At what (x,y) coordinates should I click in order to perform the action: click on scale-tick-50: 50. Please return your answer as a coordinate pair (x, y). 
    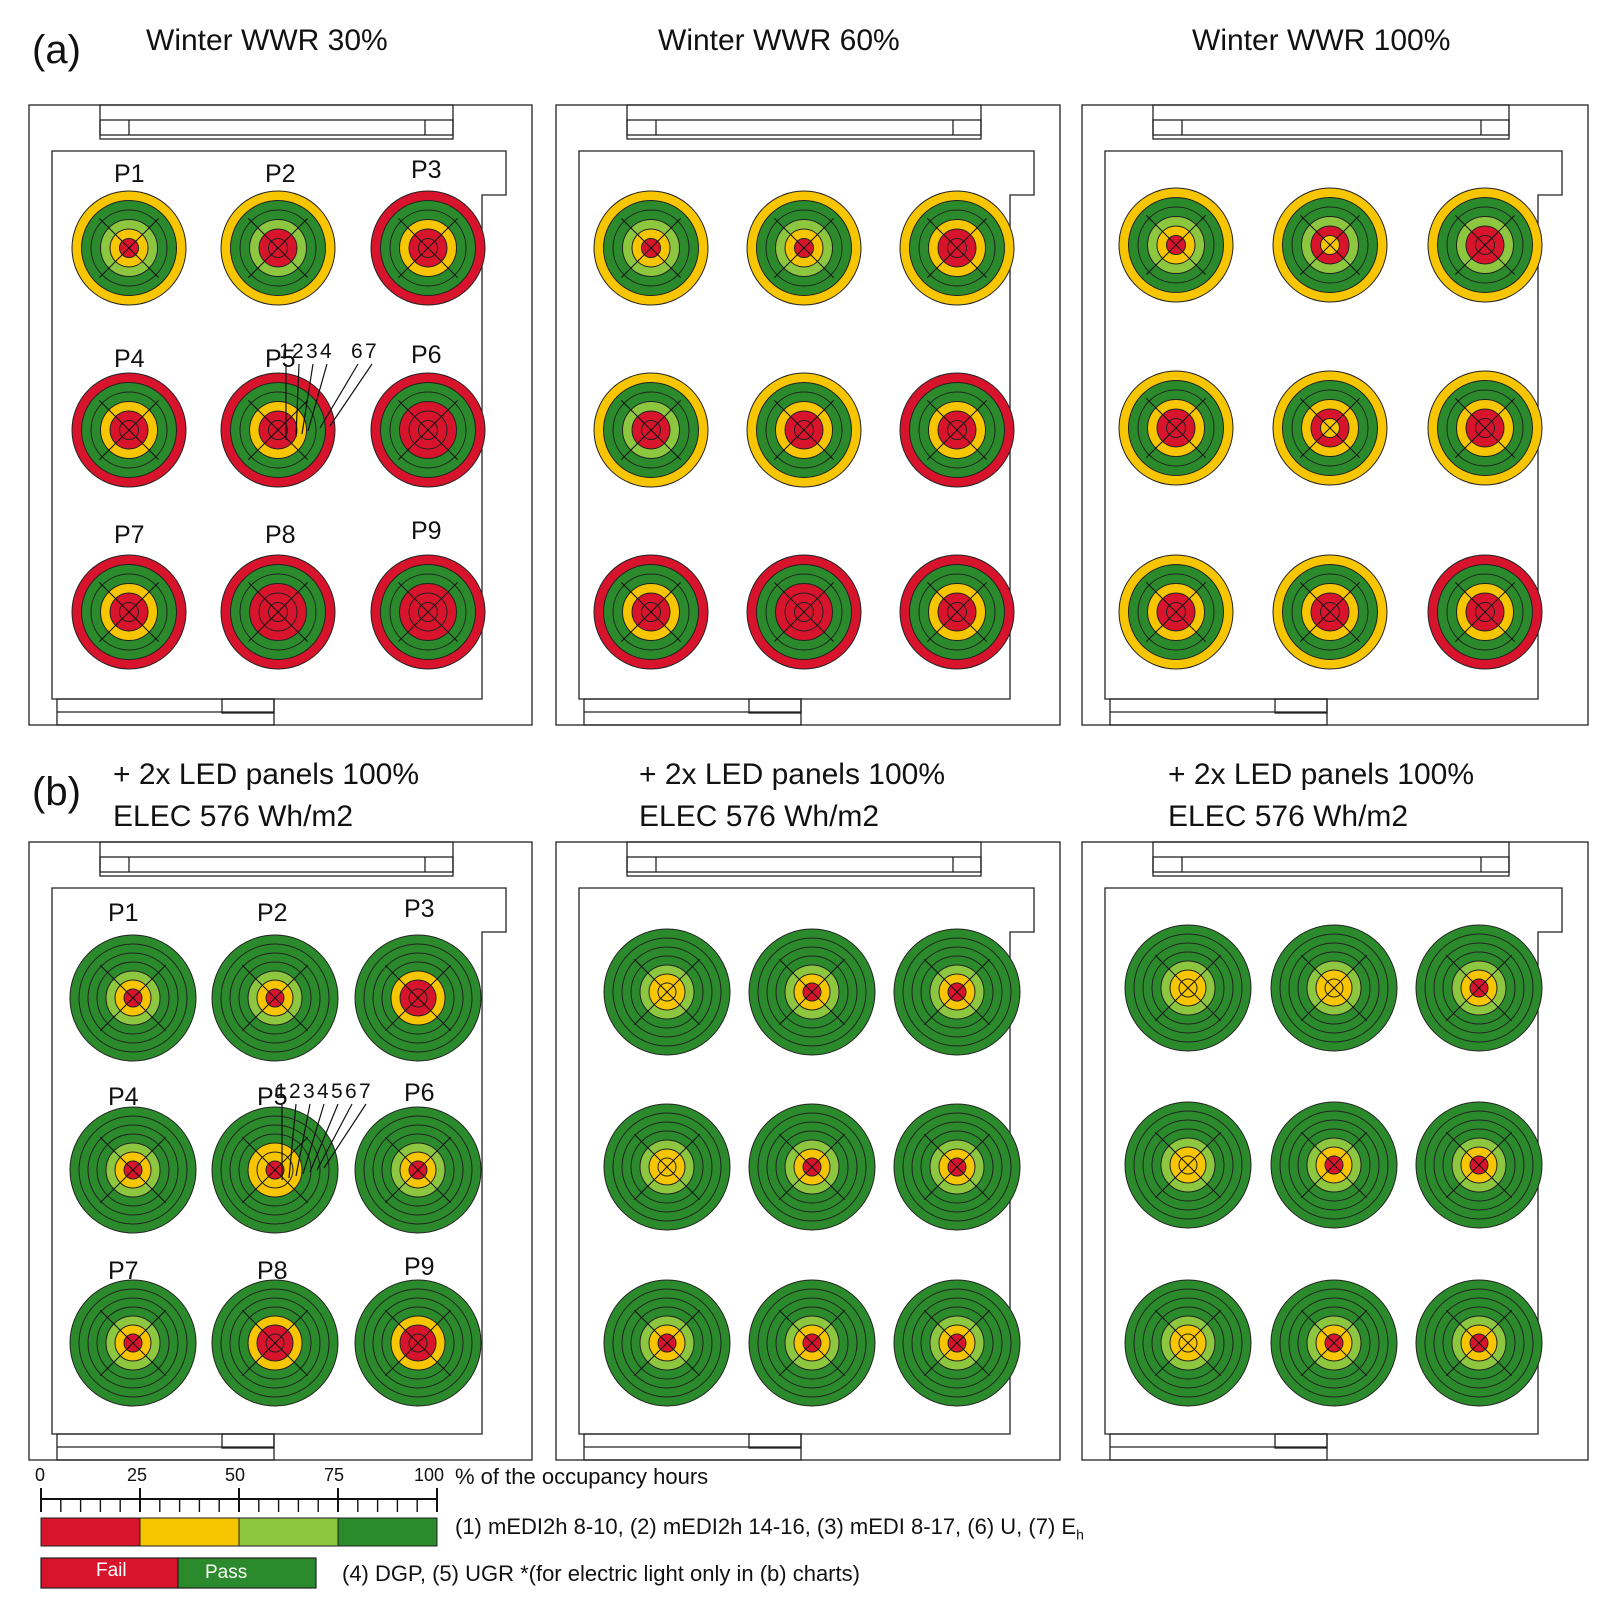
    Looking at the image, I should click on (235, 1475).